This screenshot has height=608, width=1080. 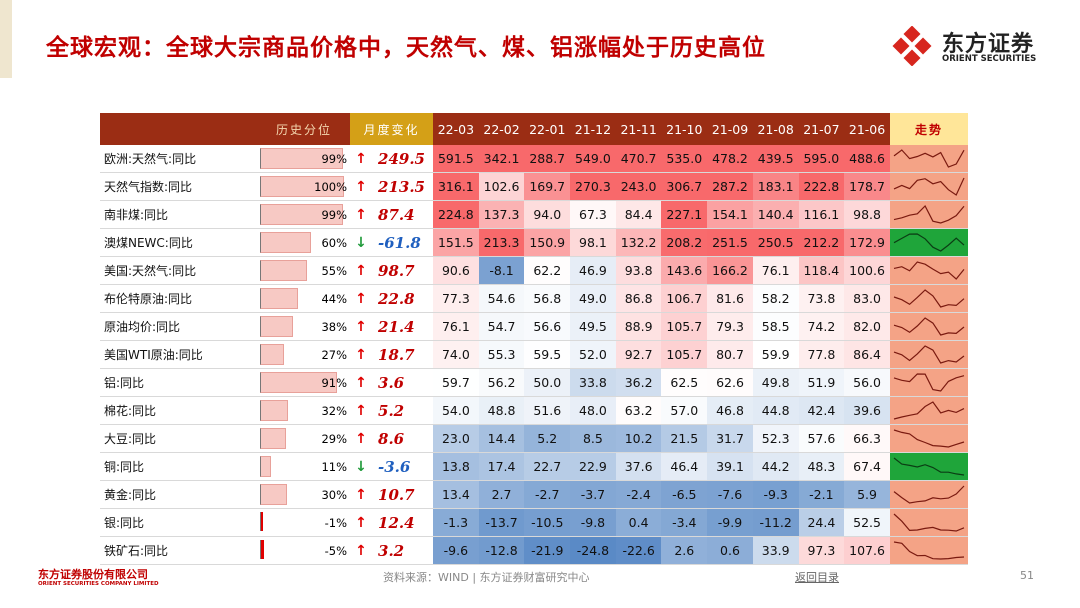 I want to click on value-cell: 132.2, so click(x=638, y=242).